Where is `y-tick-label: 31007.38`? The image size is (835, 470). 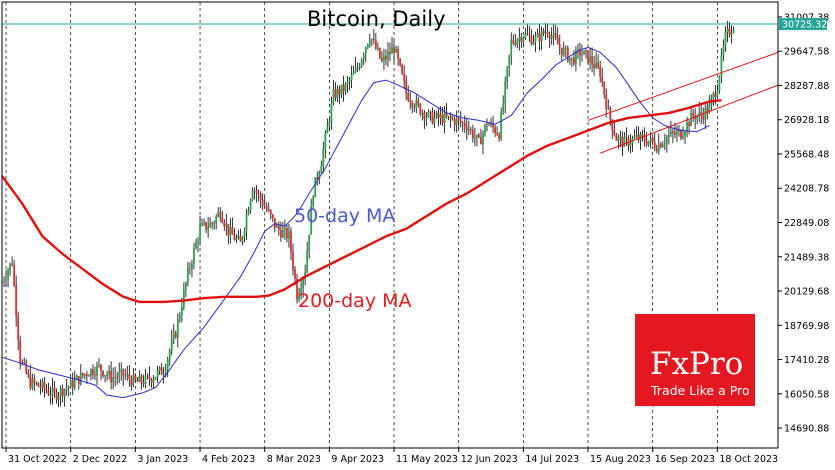
y-tick-label: 31007.38 is located at coordinates (806, 17).